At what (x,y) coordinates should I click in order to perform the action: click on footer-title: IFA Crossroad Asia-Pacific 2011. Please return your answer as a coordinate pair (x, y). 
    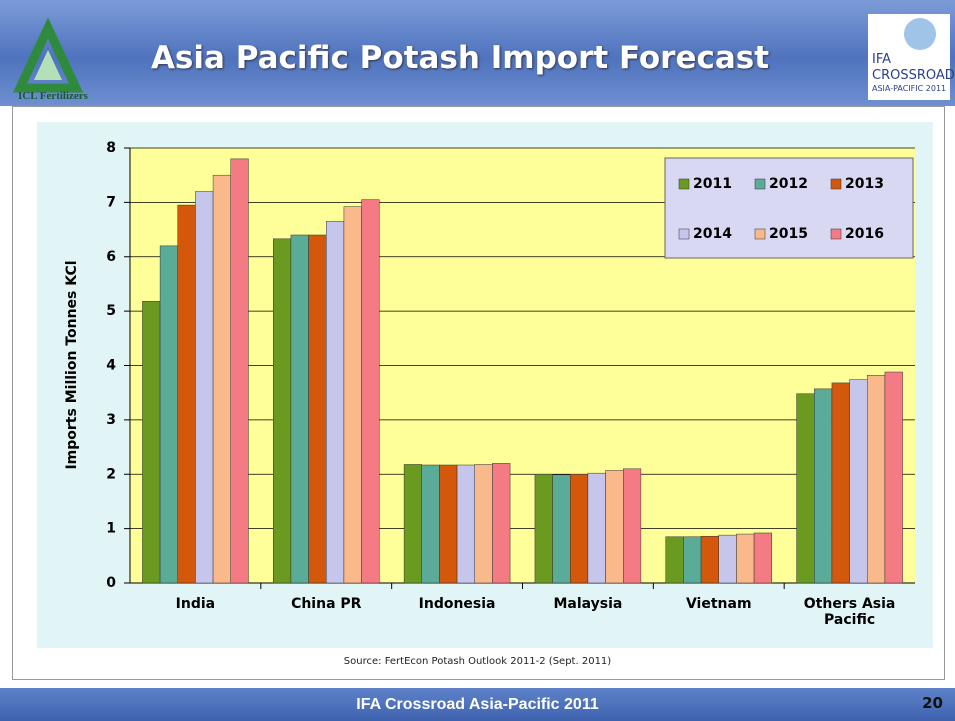
    Looking at the image, I should click on (477, 704).